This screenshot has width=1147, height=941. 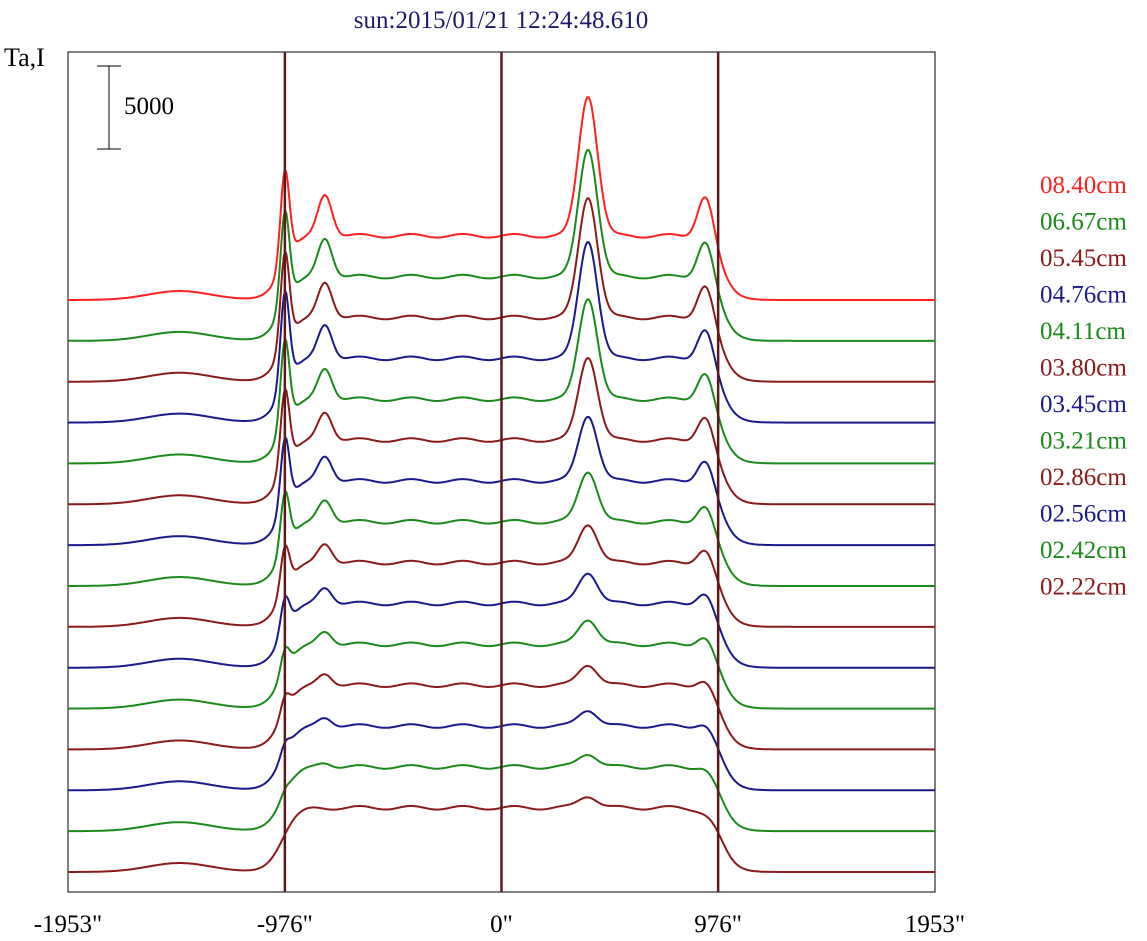 What do you see at coordinates (1083, 258) in the screenshot?
I see `legend-entry: 05.45cm` at bounding box center [1083, 258].